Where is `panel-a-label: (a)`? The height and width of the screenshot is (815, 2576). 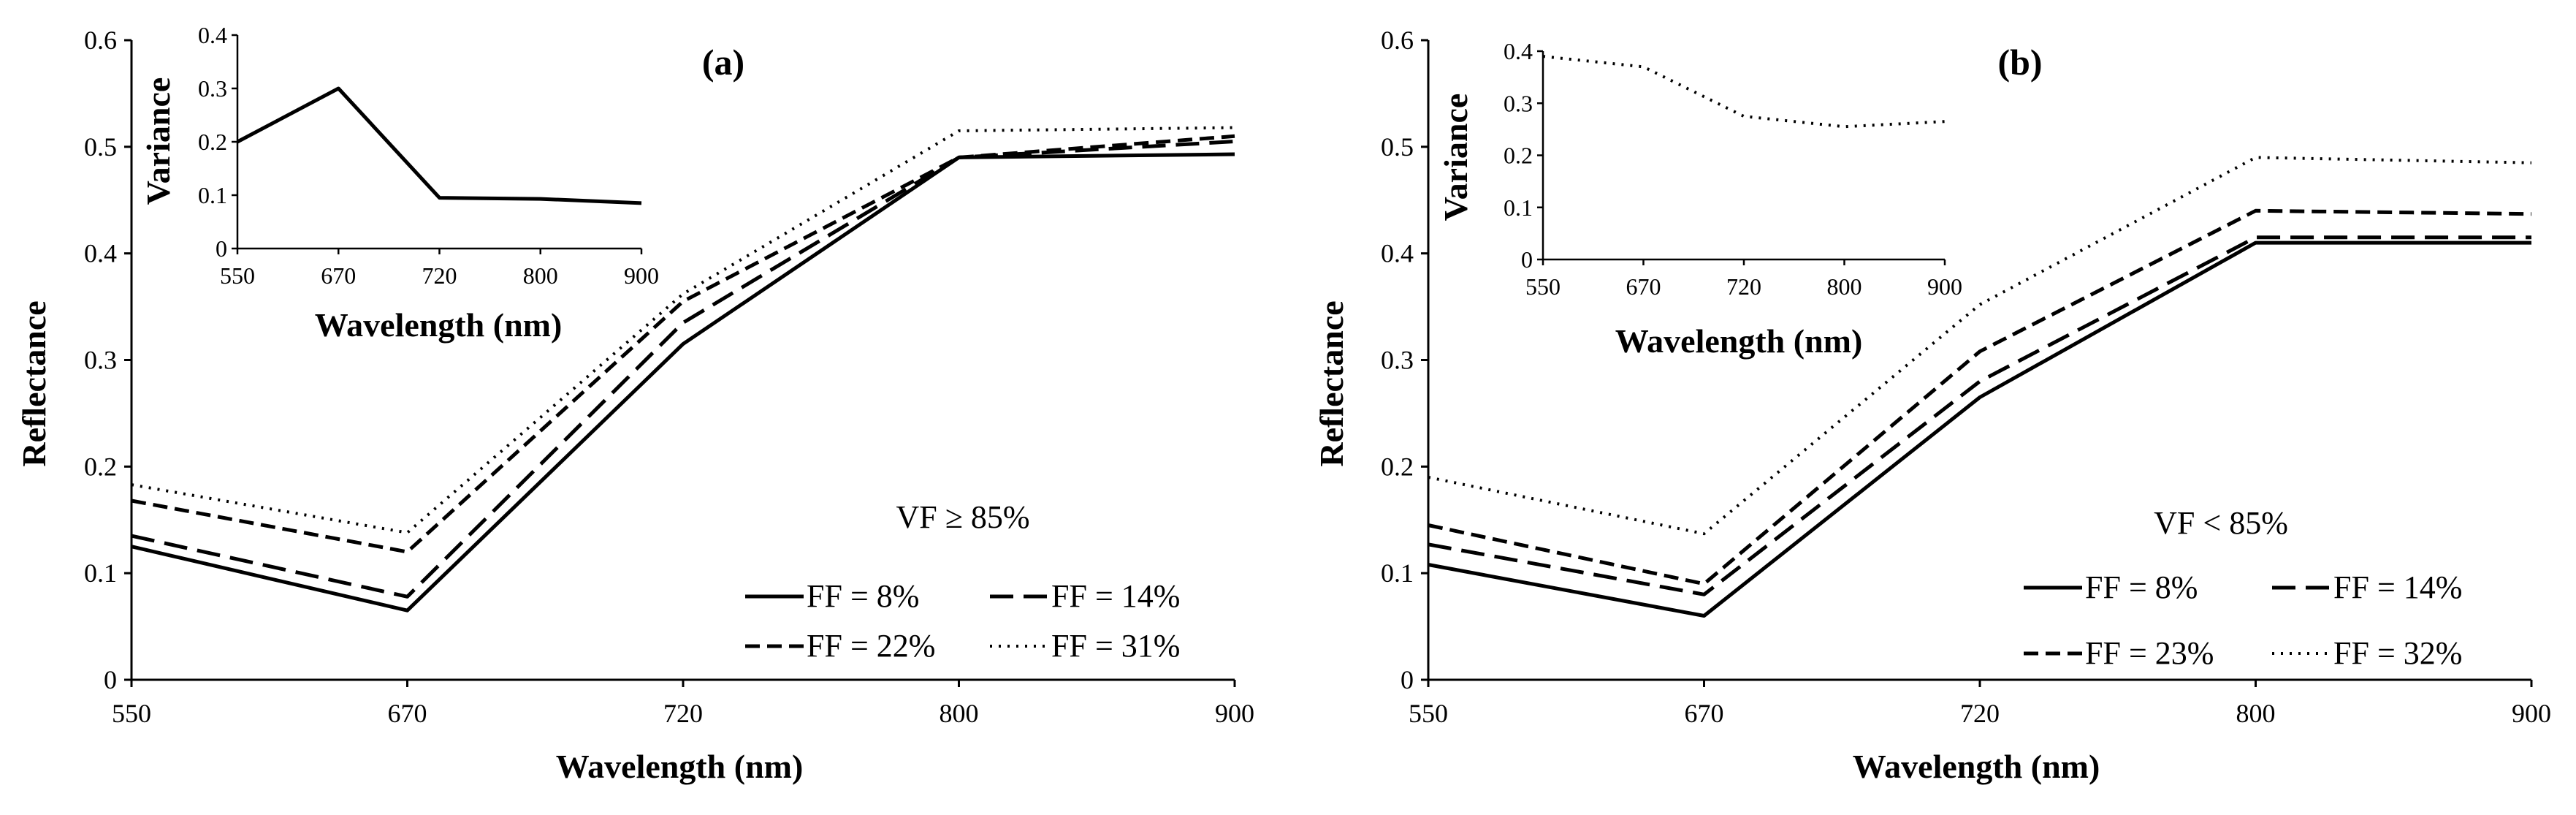 panel-a-label: (a) is located at coordinates (723, 63).